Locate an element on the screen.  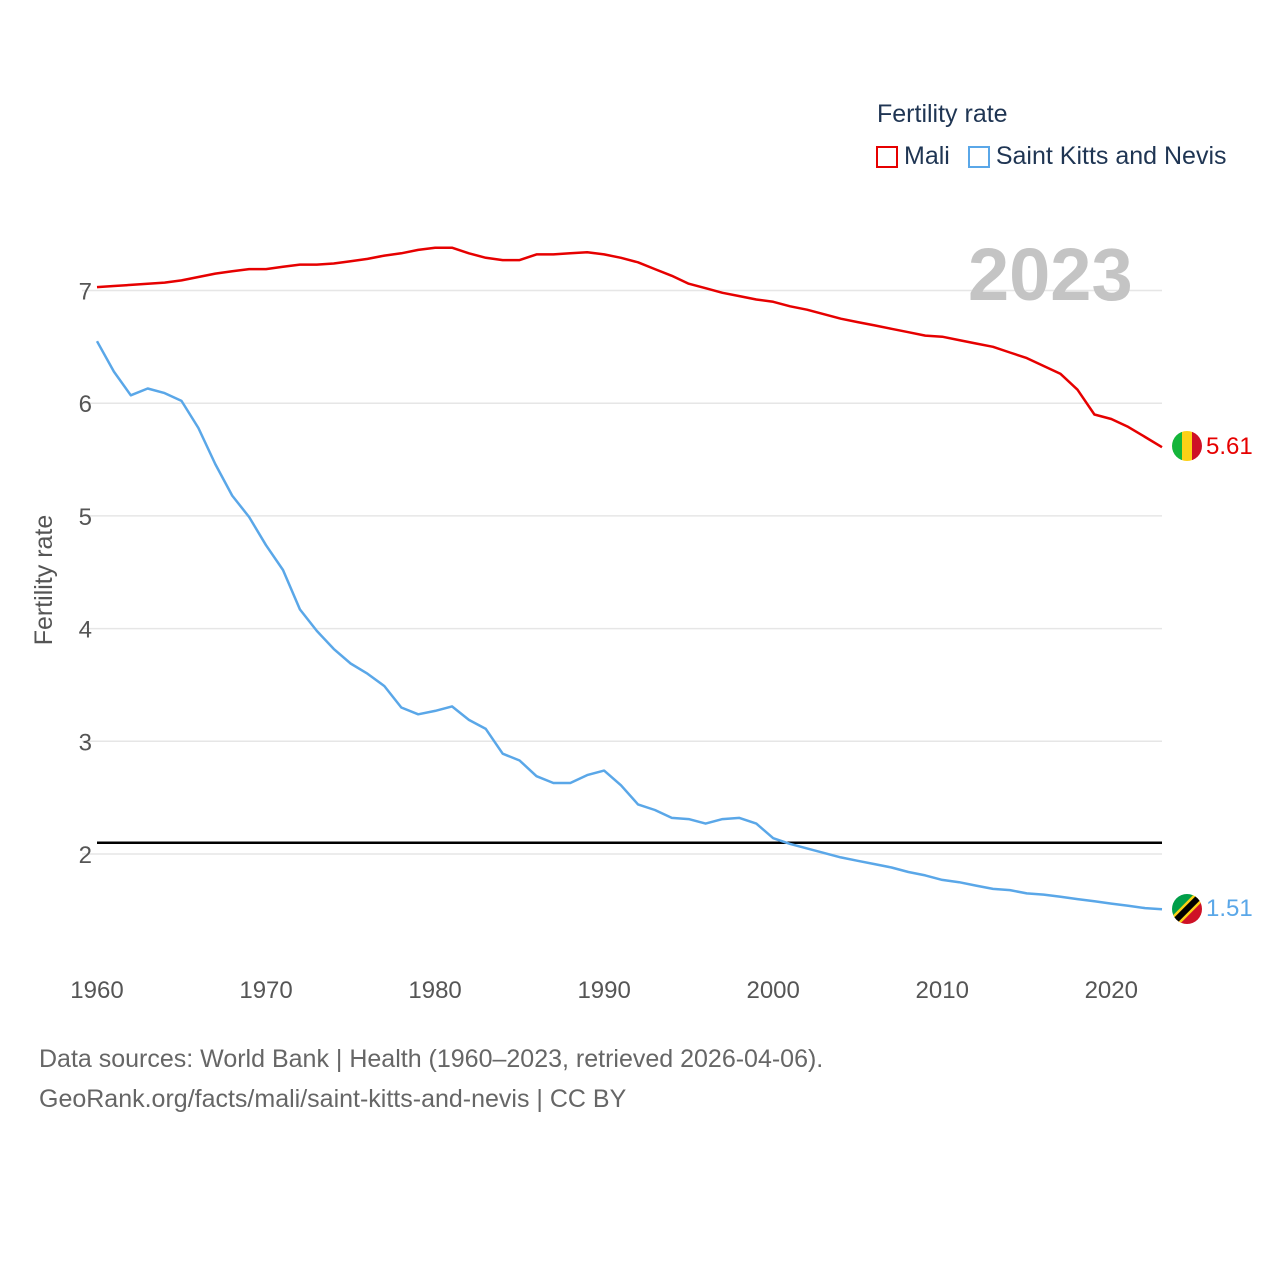
x-tick-label-2010: 2010 is located at coordinates (942, 990).